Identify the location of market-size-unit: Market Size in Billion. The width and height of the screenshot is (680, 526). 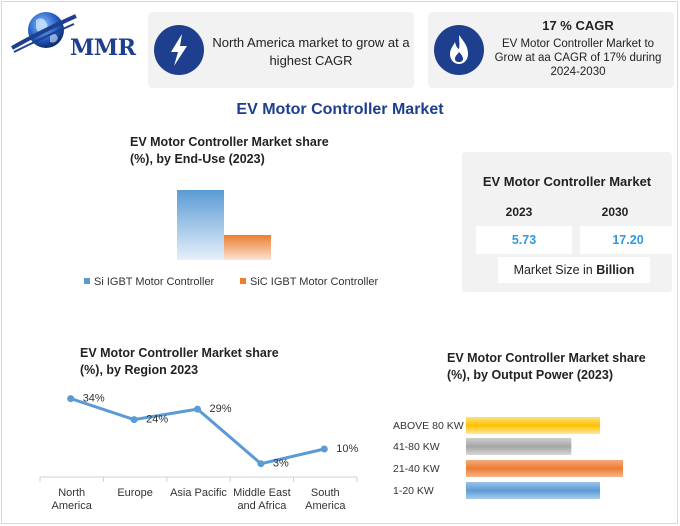
(574, 270).